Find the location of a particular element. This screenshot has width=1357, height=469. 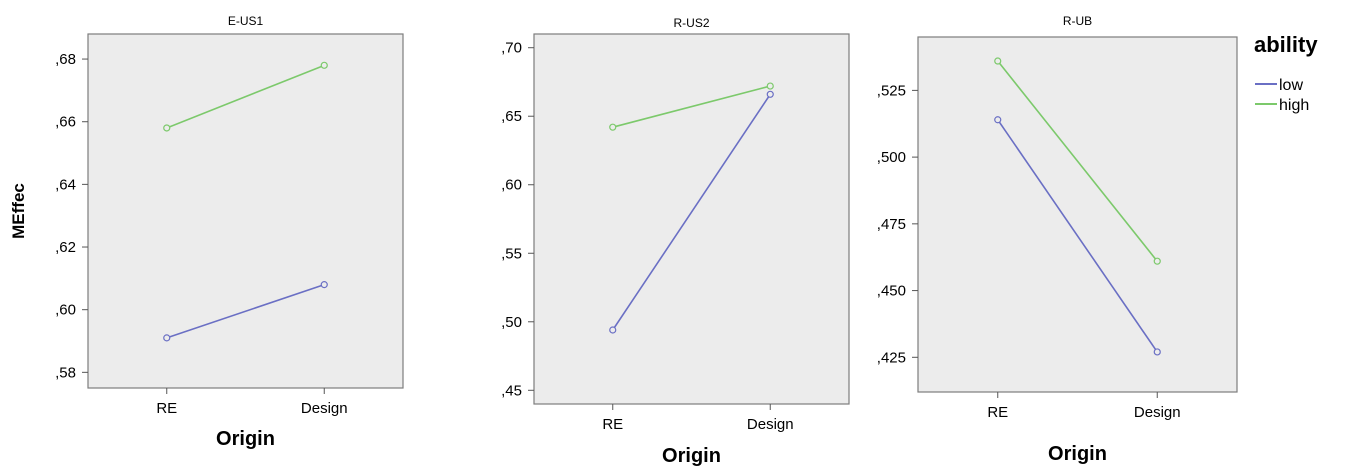

y-tick-label: ,55 is located at coordinates (511, 253).